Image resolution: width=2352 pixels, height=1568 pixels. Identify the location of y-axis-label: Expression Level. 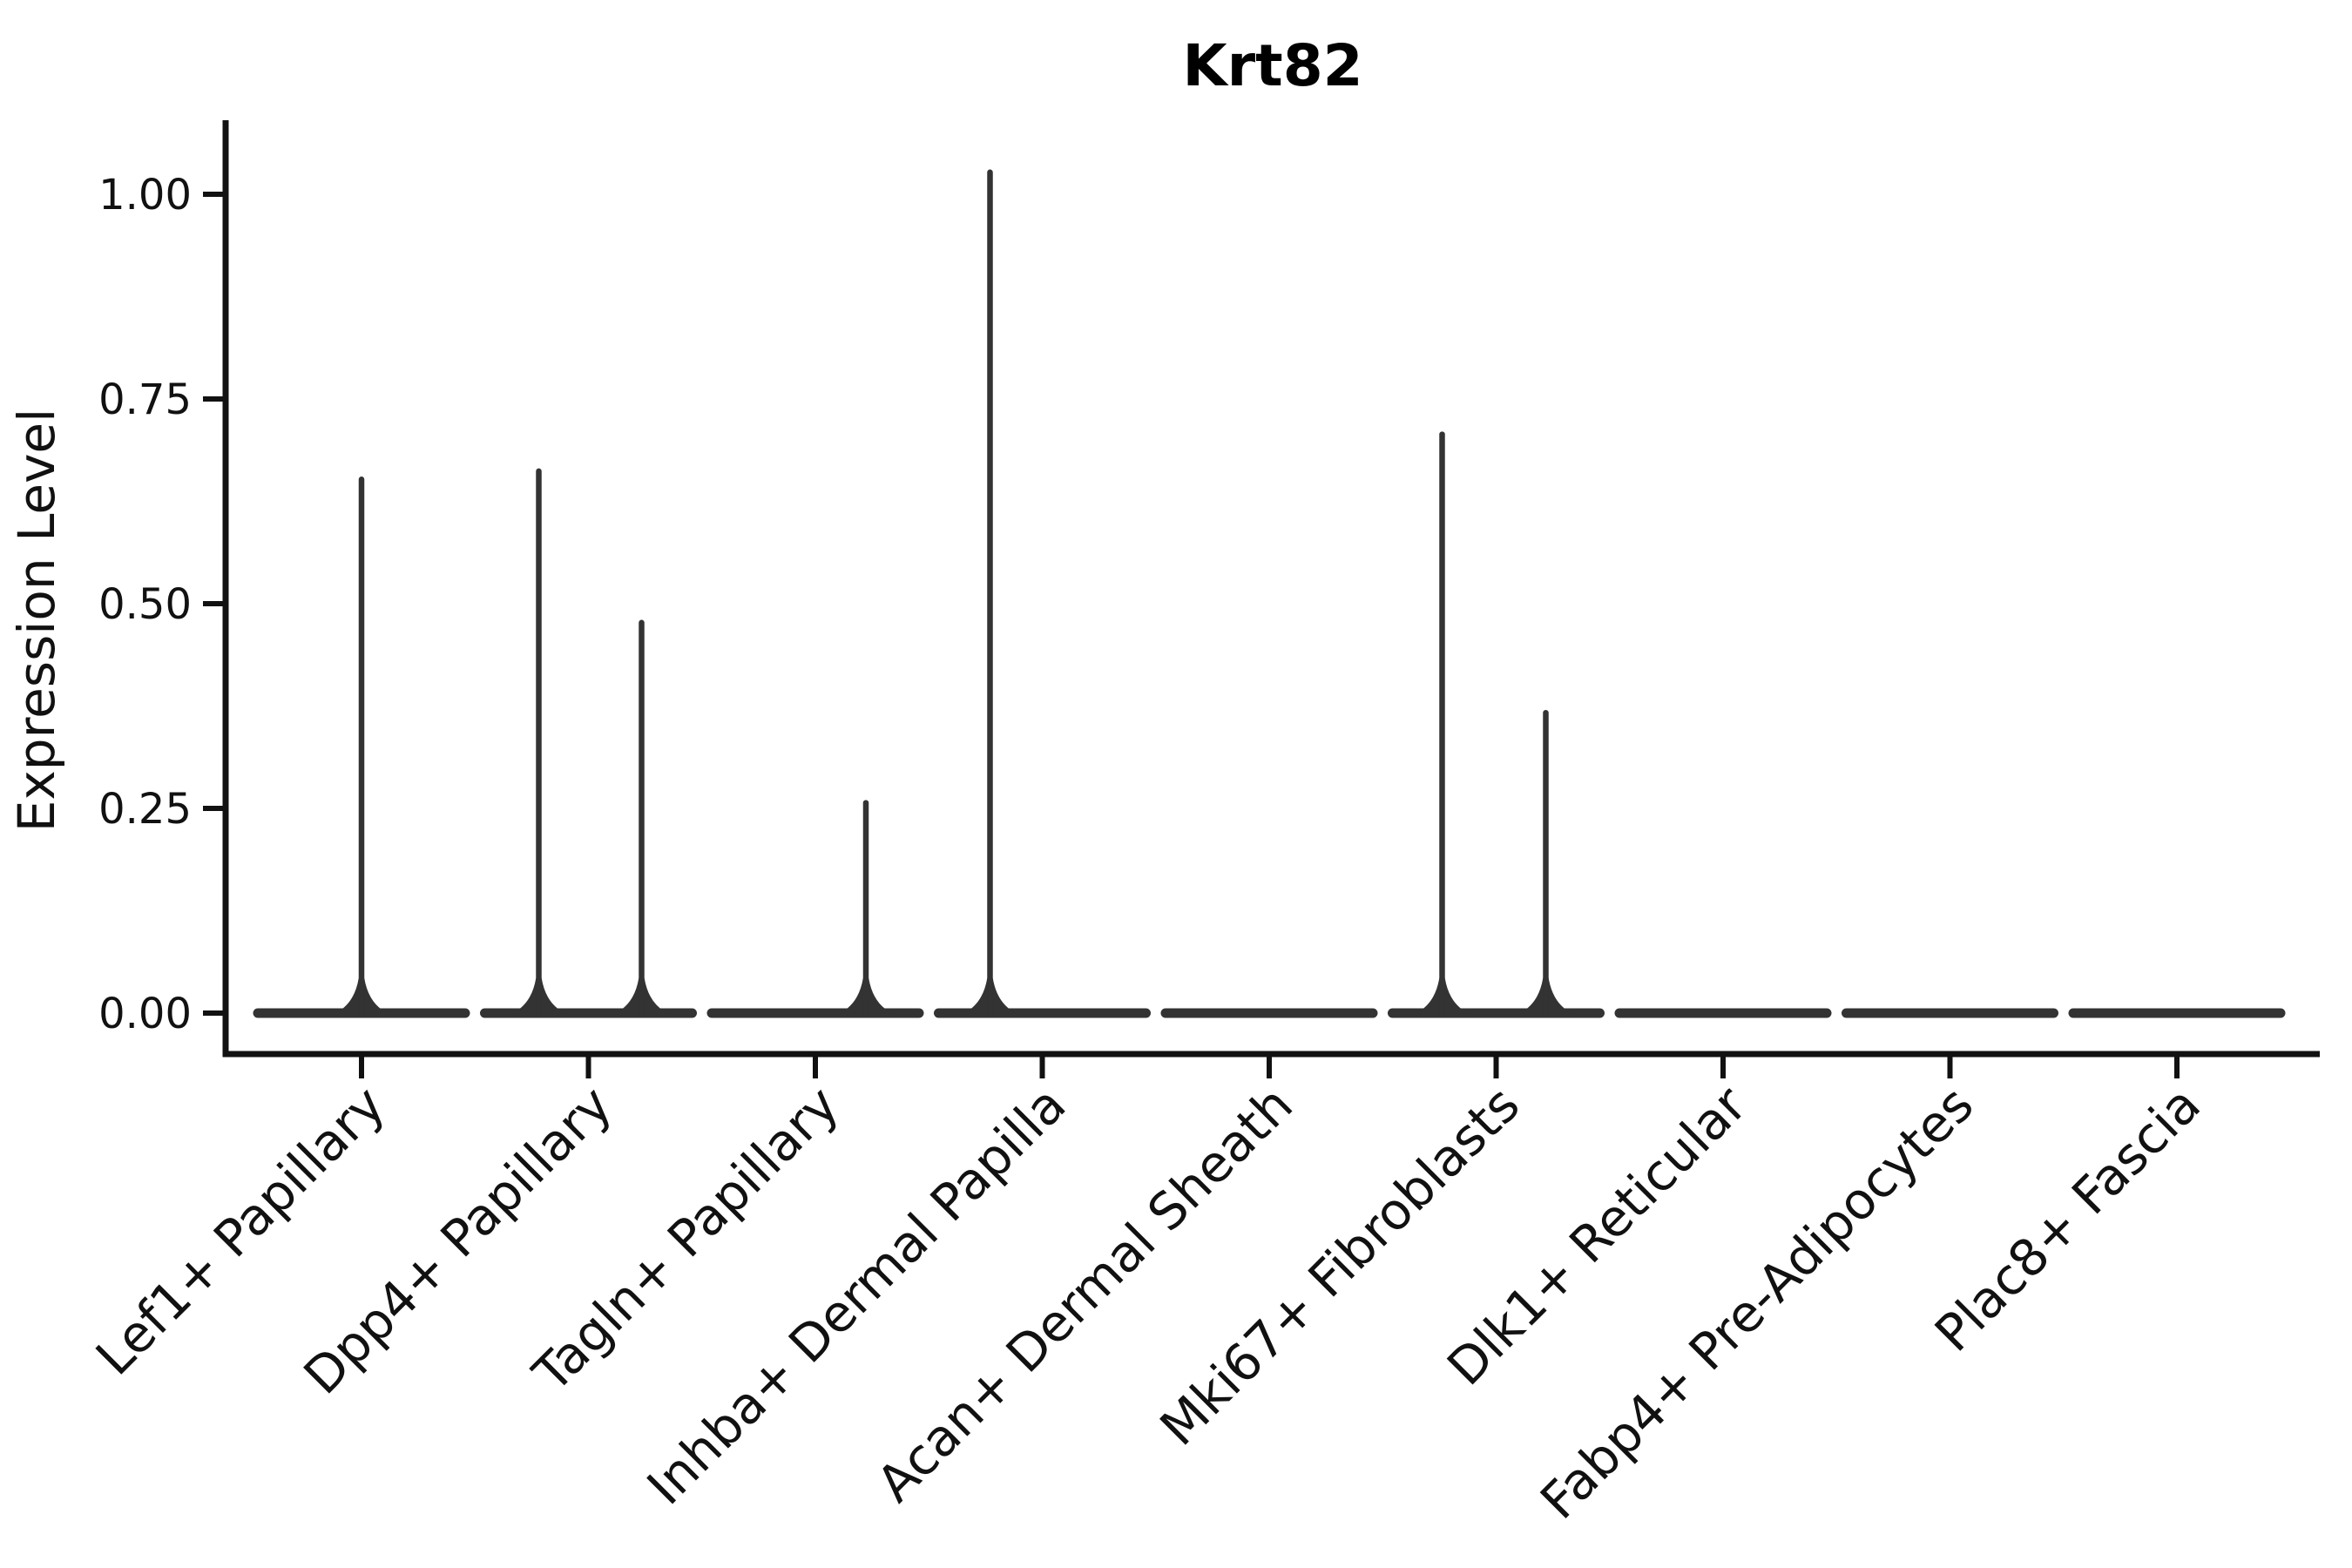
(36, 620).